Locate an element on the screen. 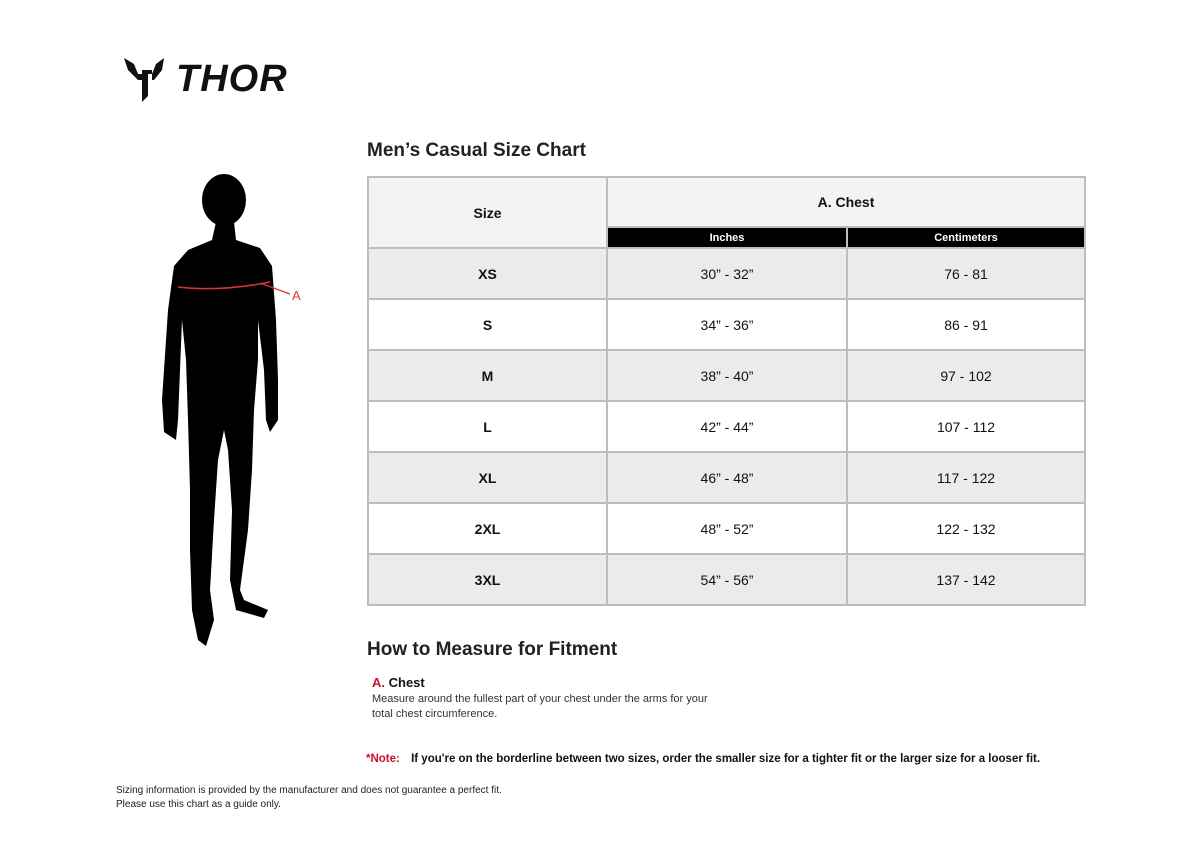 The width and height of the screenshot is (1200, 860). centimeters-cell: 86 - 91 is located at coordinates (966, 324).